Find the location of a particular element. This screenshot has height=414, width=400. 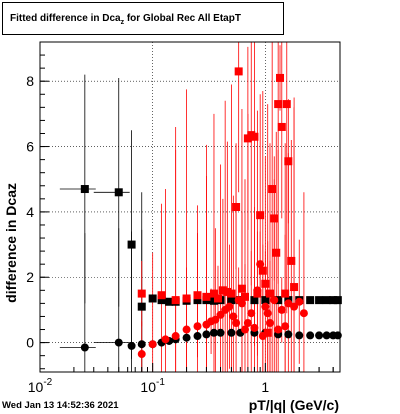

y-tick-label: 0 is located at coordinates (30, 343).